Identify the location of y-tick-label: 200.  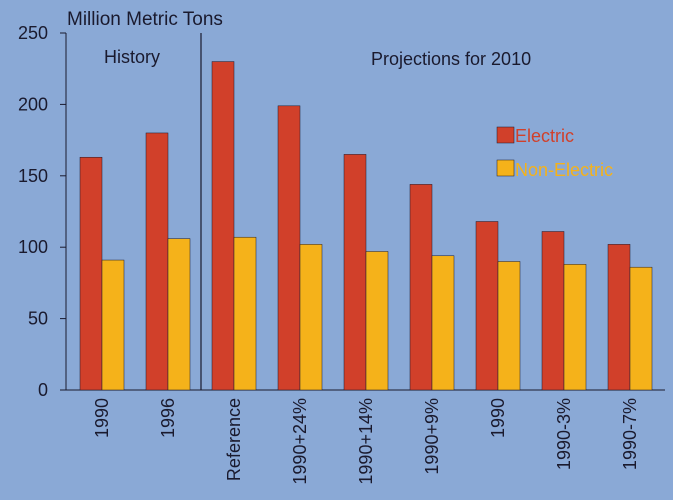
(33, 104).